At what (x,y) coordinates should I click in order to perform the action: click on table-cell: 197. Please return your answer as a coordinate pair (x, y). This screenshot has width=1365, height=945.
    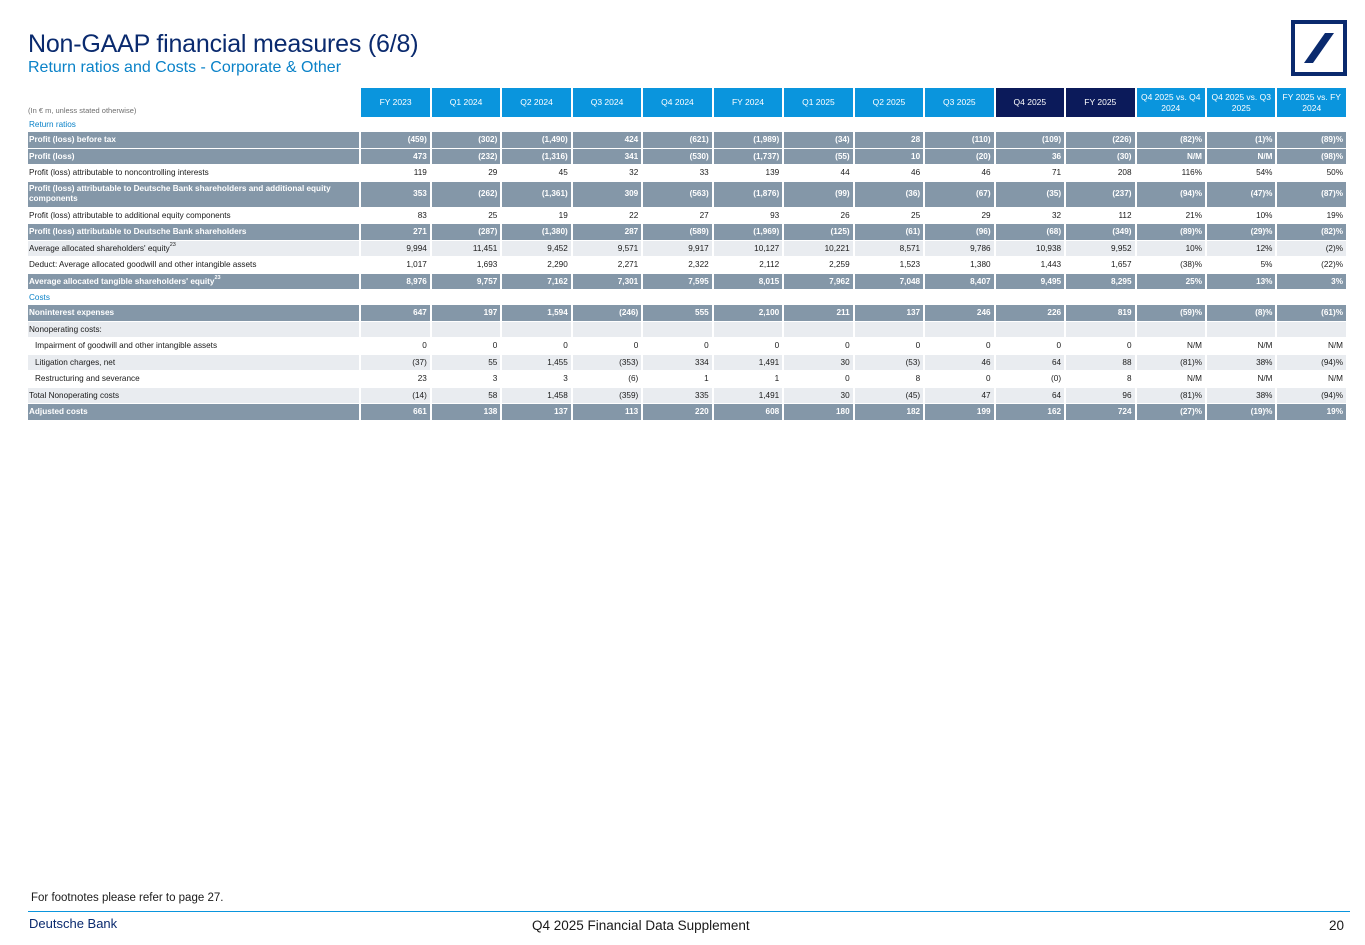
    Looking at the image, I should click on (466, 313).